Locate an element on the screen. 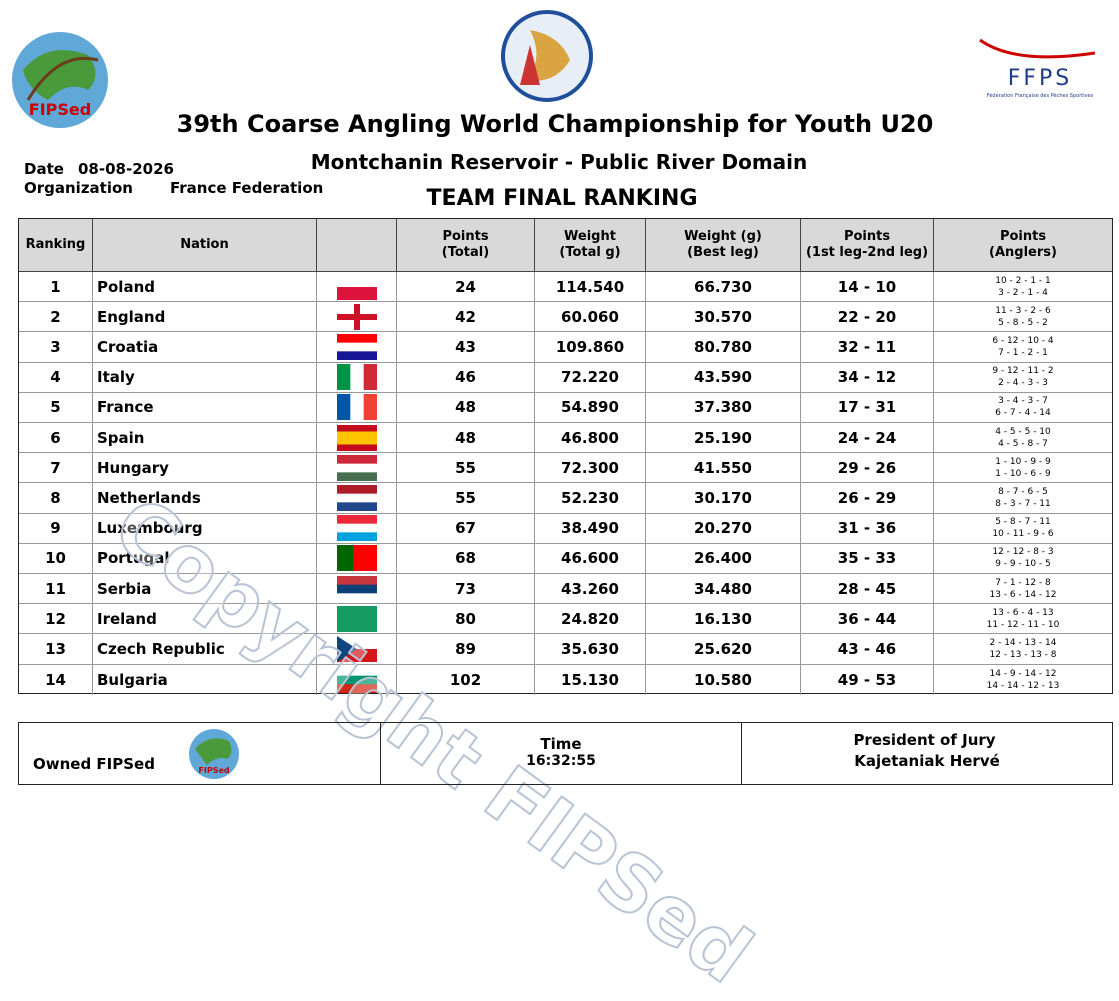 Image resolution: width=1119 pixels, height=1001 pixels. leg-points-cell: 35 - 33 is located at coordinates (867, 558).